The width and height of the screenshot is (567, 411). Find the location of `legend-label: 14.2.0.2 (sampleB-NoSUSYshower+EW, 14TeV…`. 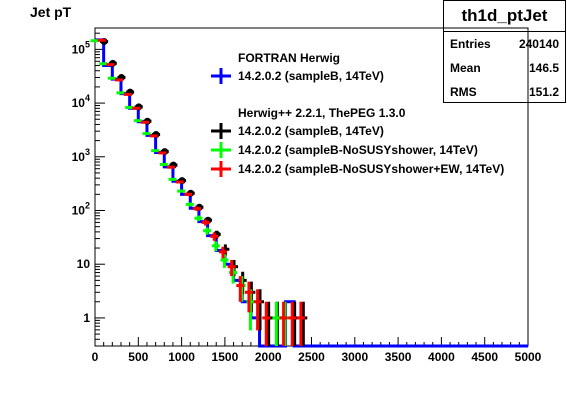

legend-label: 14.2.0.2 (sampleB-NoSUSYshower+EW, 14TeV… is located at coordinates (371, 169).